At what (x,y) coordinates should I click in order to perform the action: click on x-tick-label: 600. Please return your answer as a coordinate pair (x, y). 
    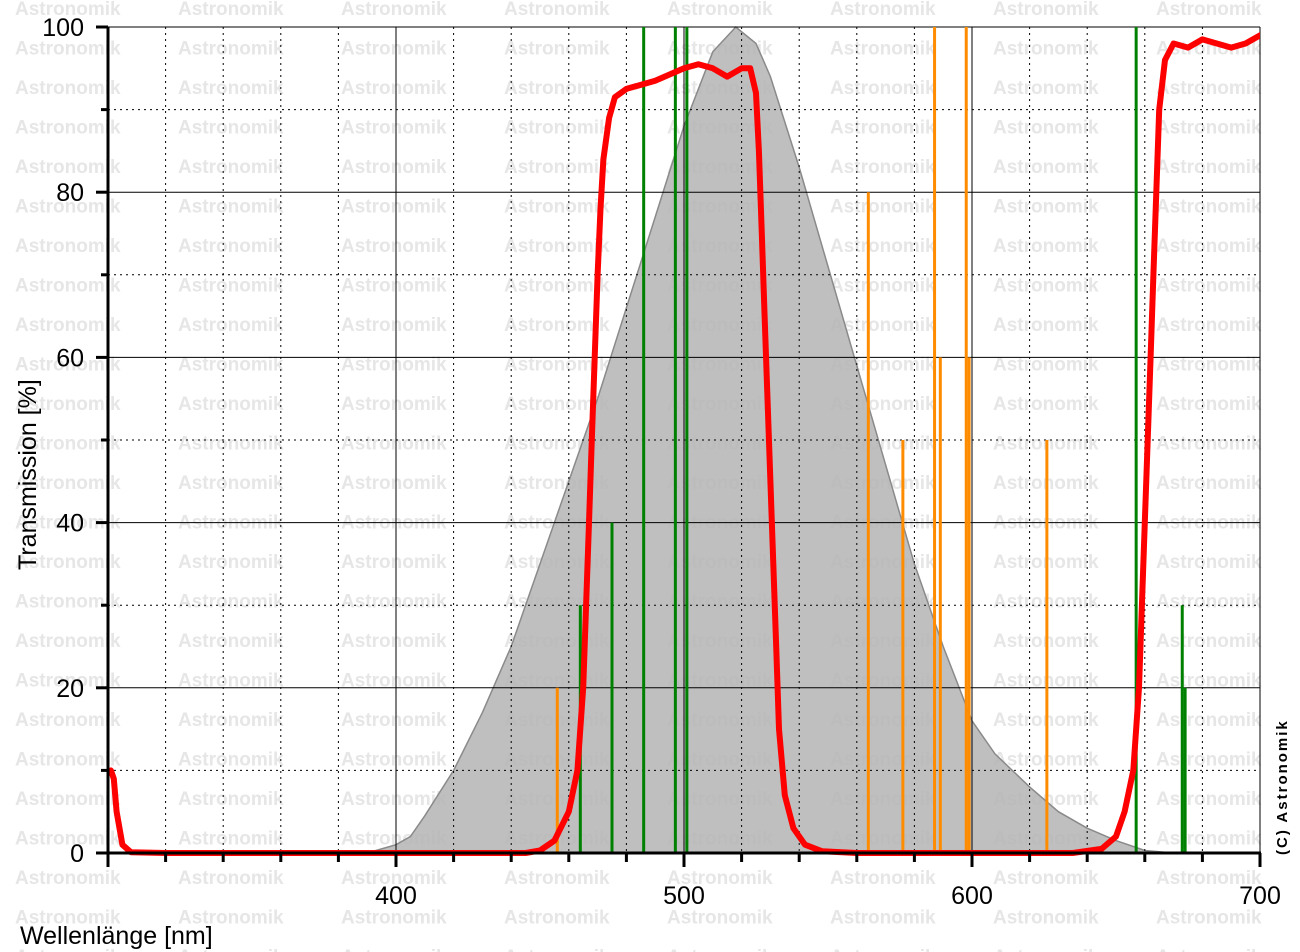
    Looking at the image, I should click on (972, 896).